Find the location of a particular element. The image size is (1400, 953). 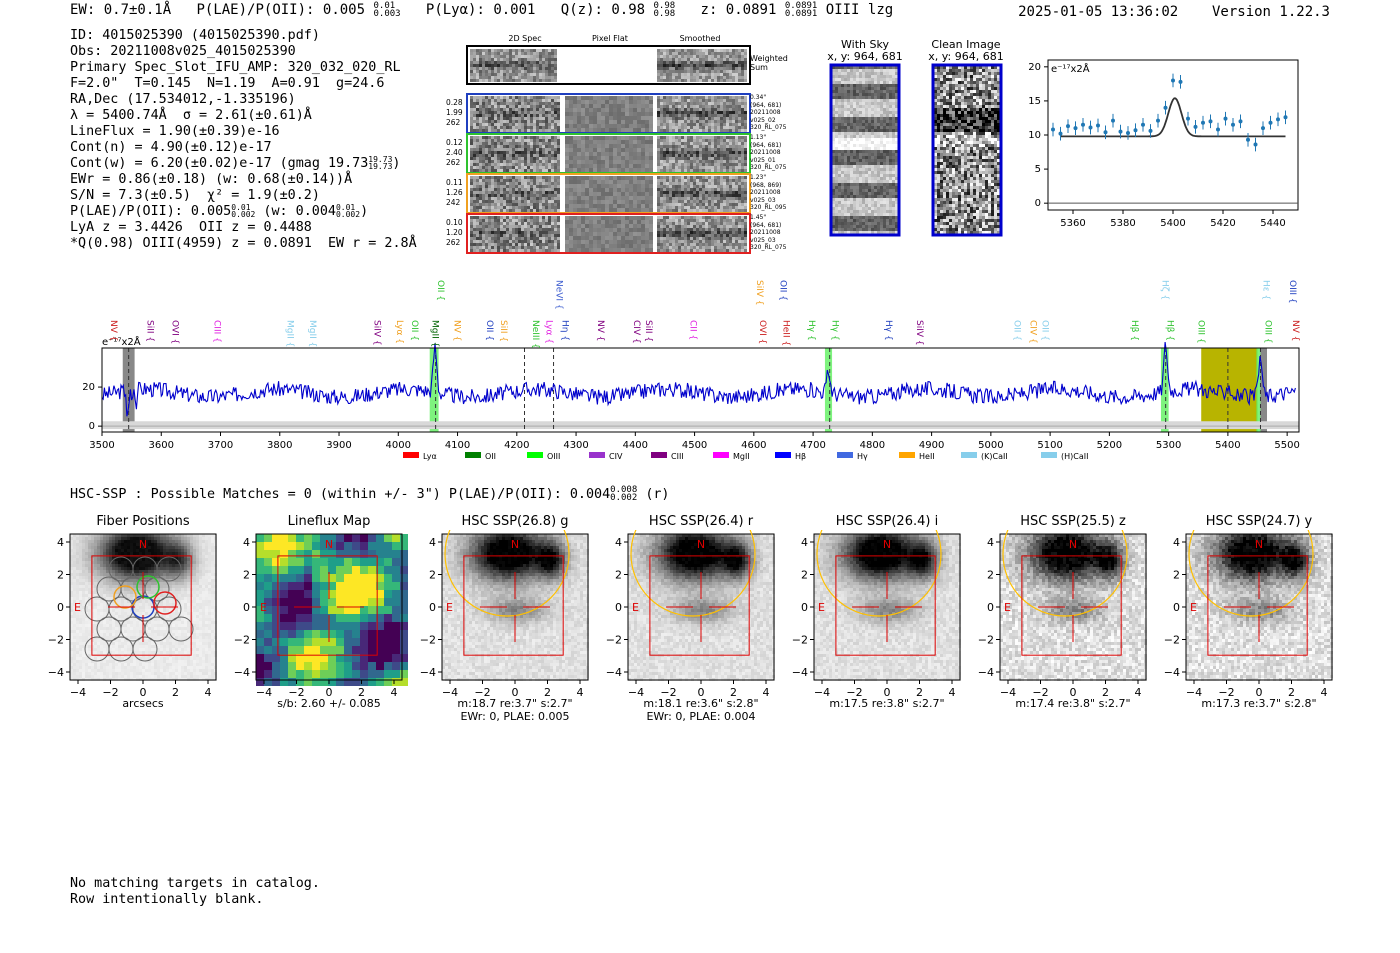

spec2d-raw is located at coordinates (515, 194).